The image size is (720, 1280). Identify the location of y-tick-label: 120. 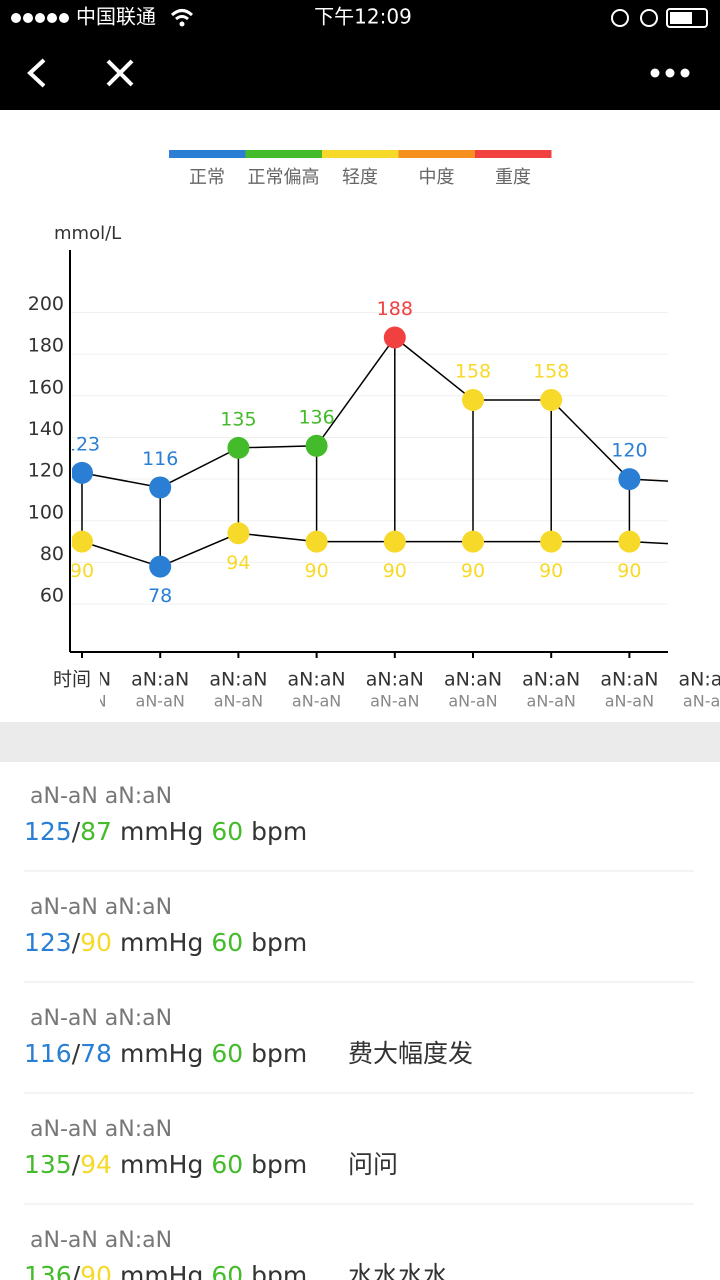
(46, 471).